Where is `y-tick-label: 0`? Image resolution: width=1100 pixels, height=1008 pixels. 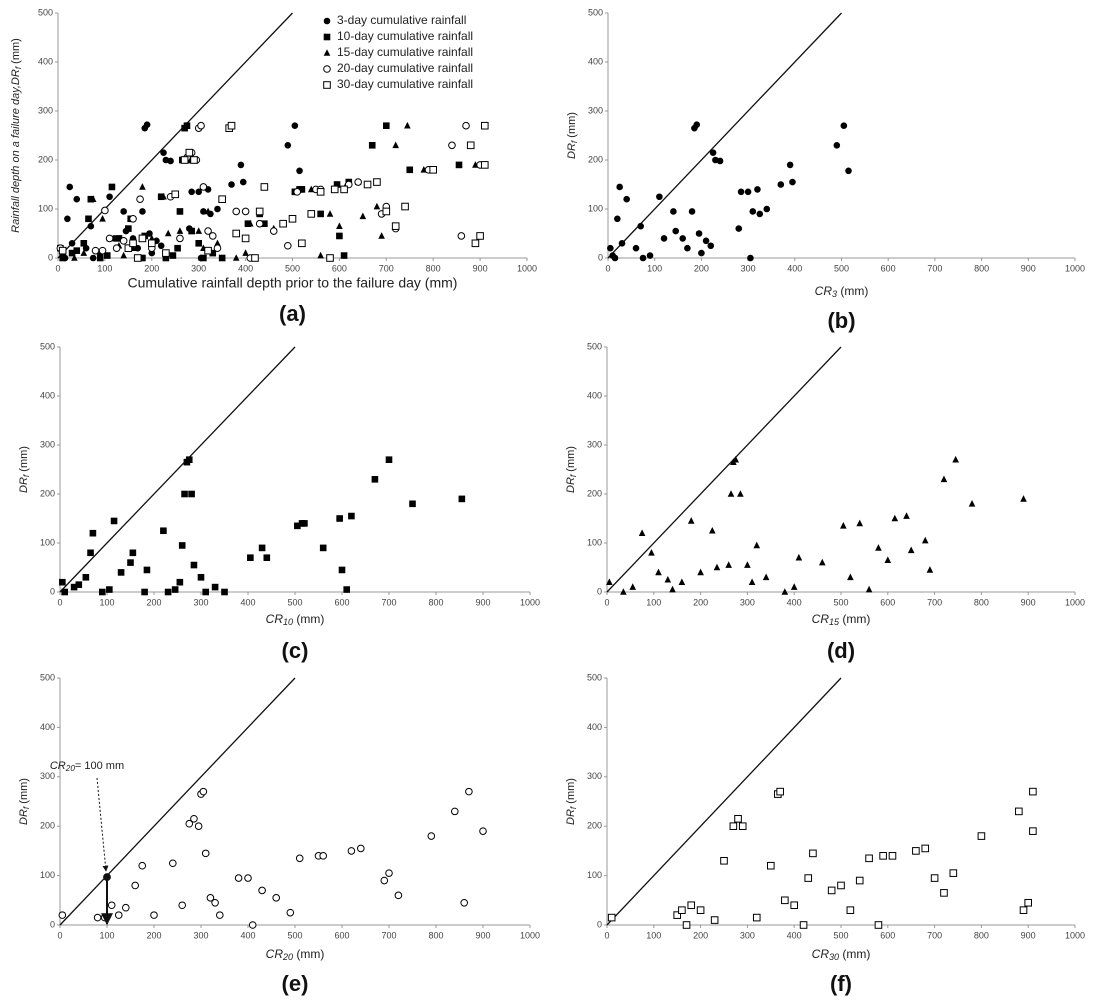 y-tick-label: 0 is located at coordinates (50, 257).